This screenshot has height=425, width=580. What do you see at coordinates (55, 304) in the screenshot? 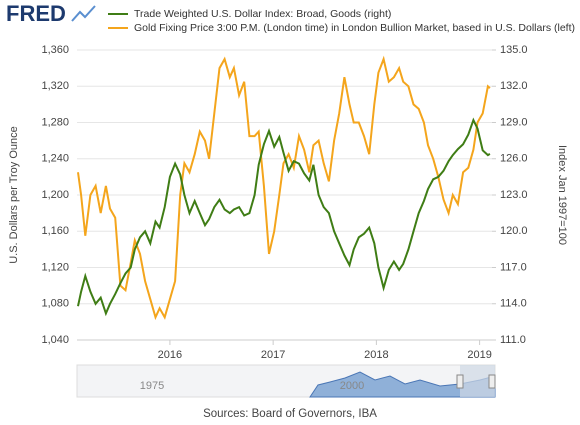
I see `y-tick-label: 1,080` at bounding box center [55, 304].